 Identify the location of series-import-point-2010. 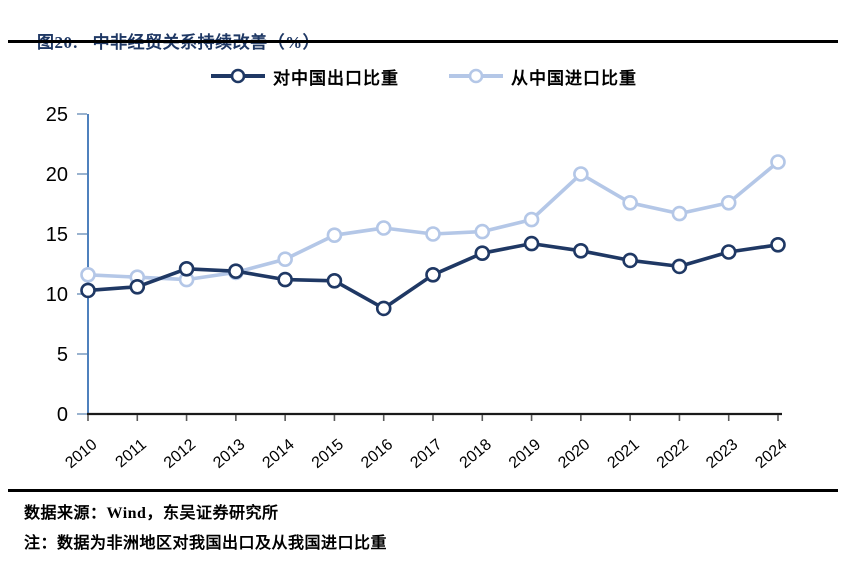
(88, 274).